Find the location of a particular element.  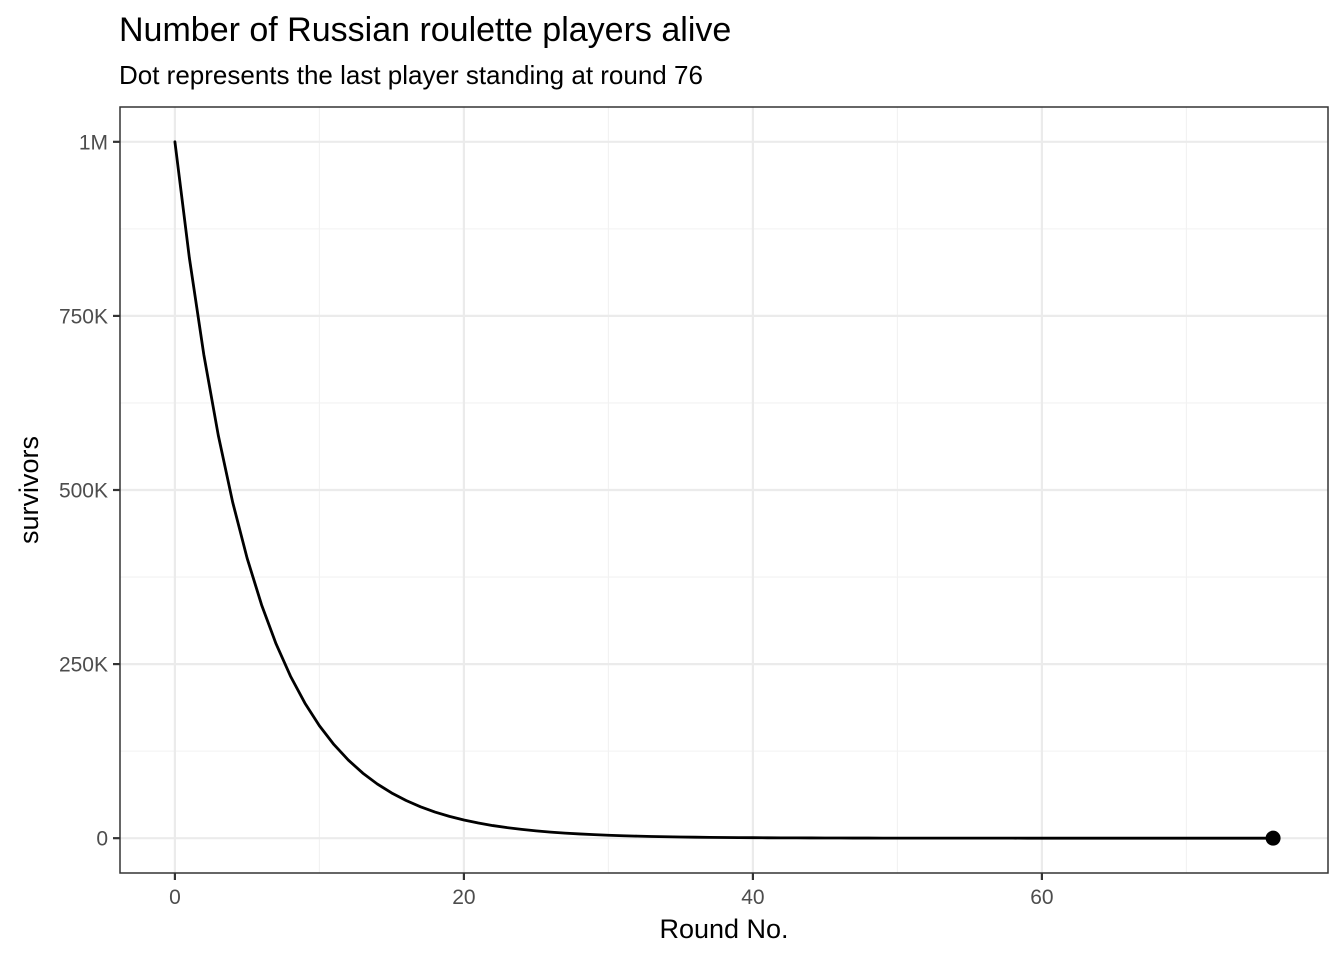

x-tick-label: 60 is located at coordinates (1041, 897).